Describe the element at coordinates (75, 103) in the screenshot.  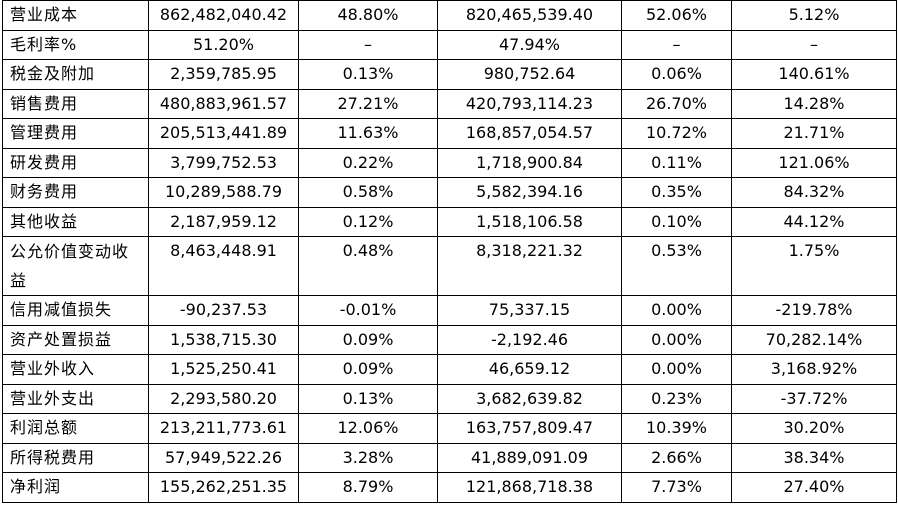
I see `row-label: 销售费用` at that location.